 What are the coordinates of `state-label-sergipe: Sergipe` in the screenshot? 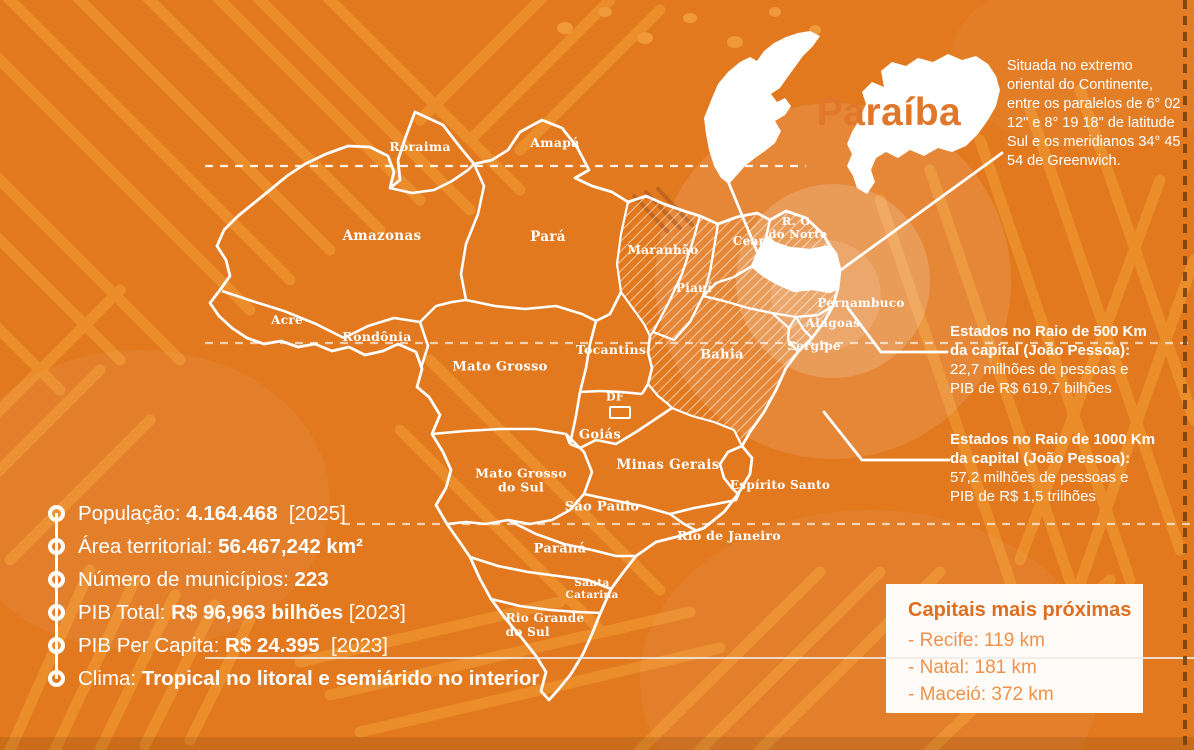 It's located at (814, 346).